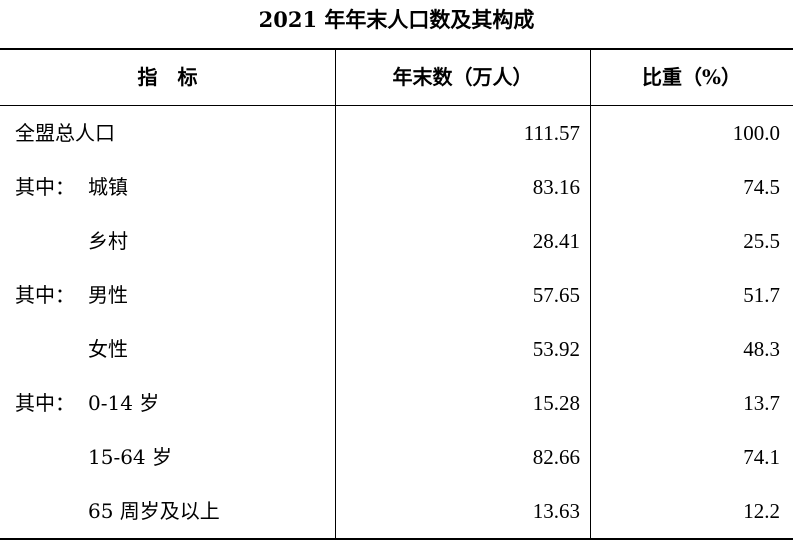 The width and height of the screenshot is (793, 545). What do you see at coordinates (761, 295) in the screenshot?
I see `row-share: 51.7` at bounding box center [761, 295].